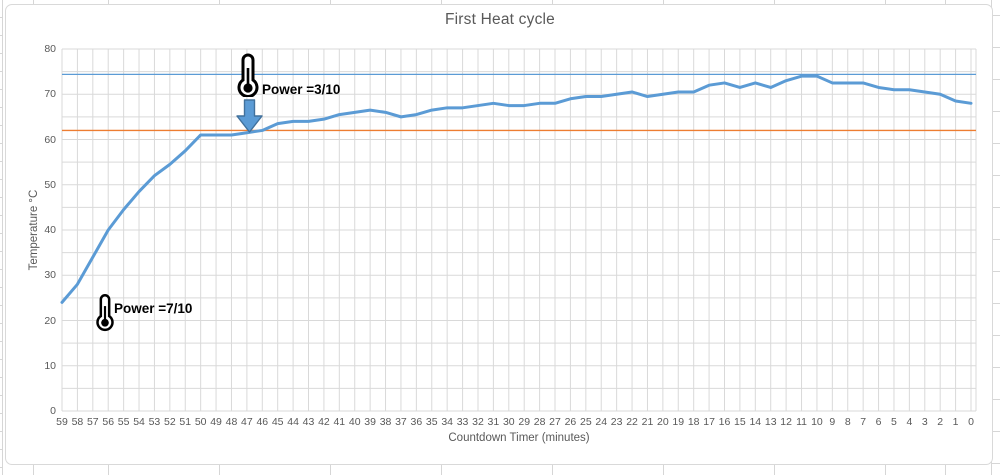 This screenshot has width=1000, height=475. What do you see at coordinates (570, 422) in the screenshot?
I see `x-tick-label: 26` at bounding box center [570, 422].